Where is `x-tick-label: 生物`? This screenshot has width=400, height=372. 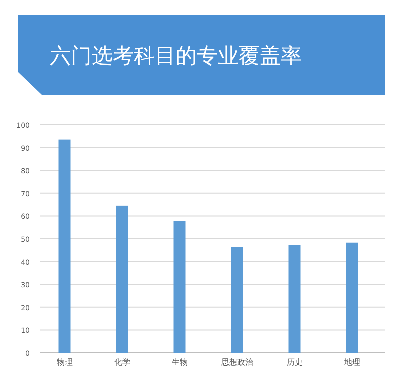 x-tick-label: 生物 is located at coordinates (180, 362).